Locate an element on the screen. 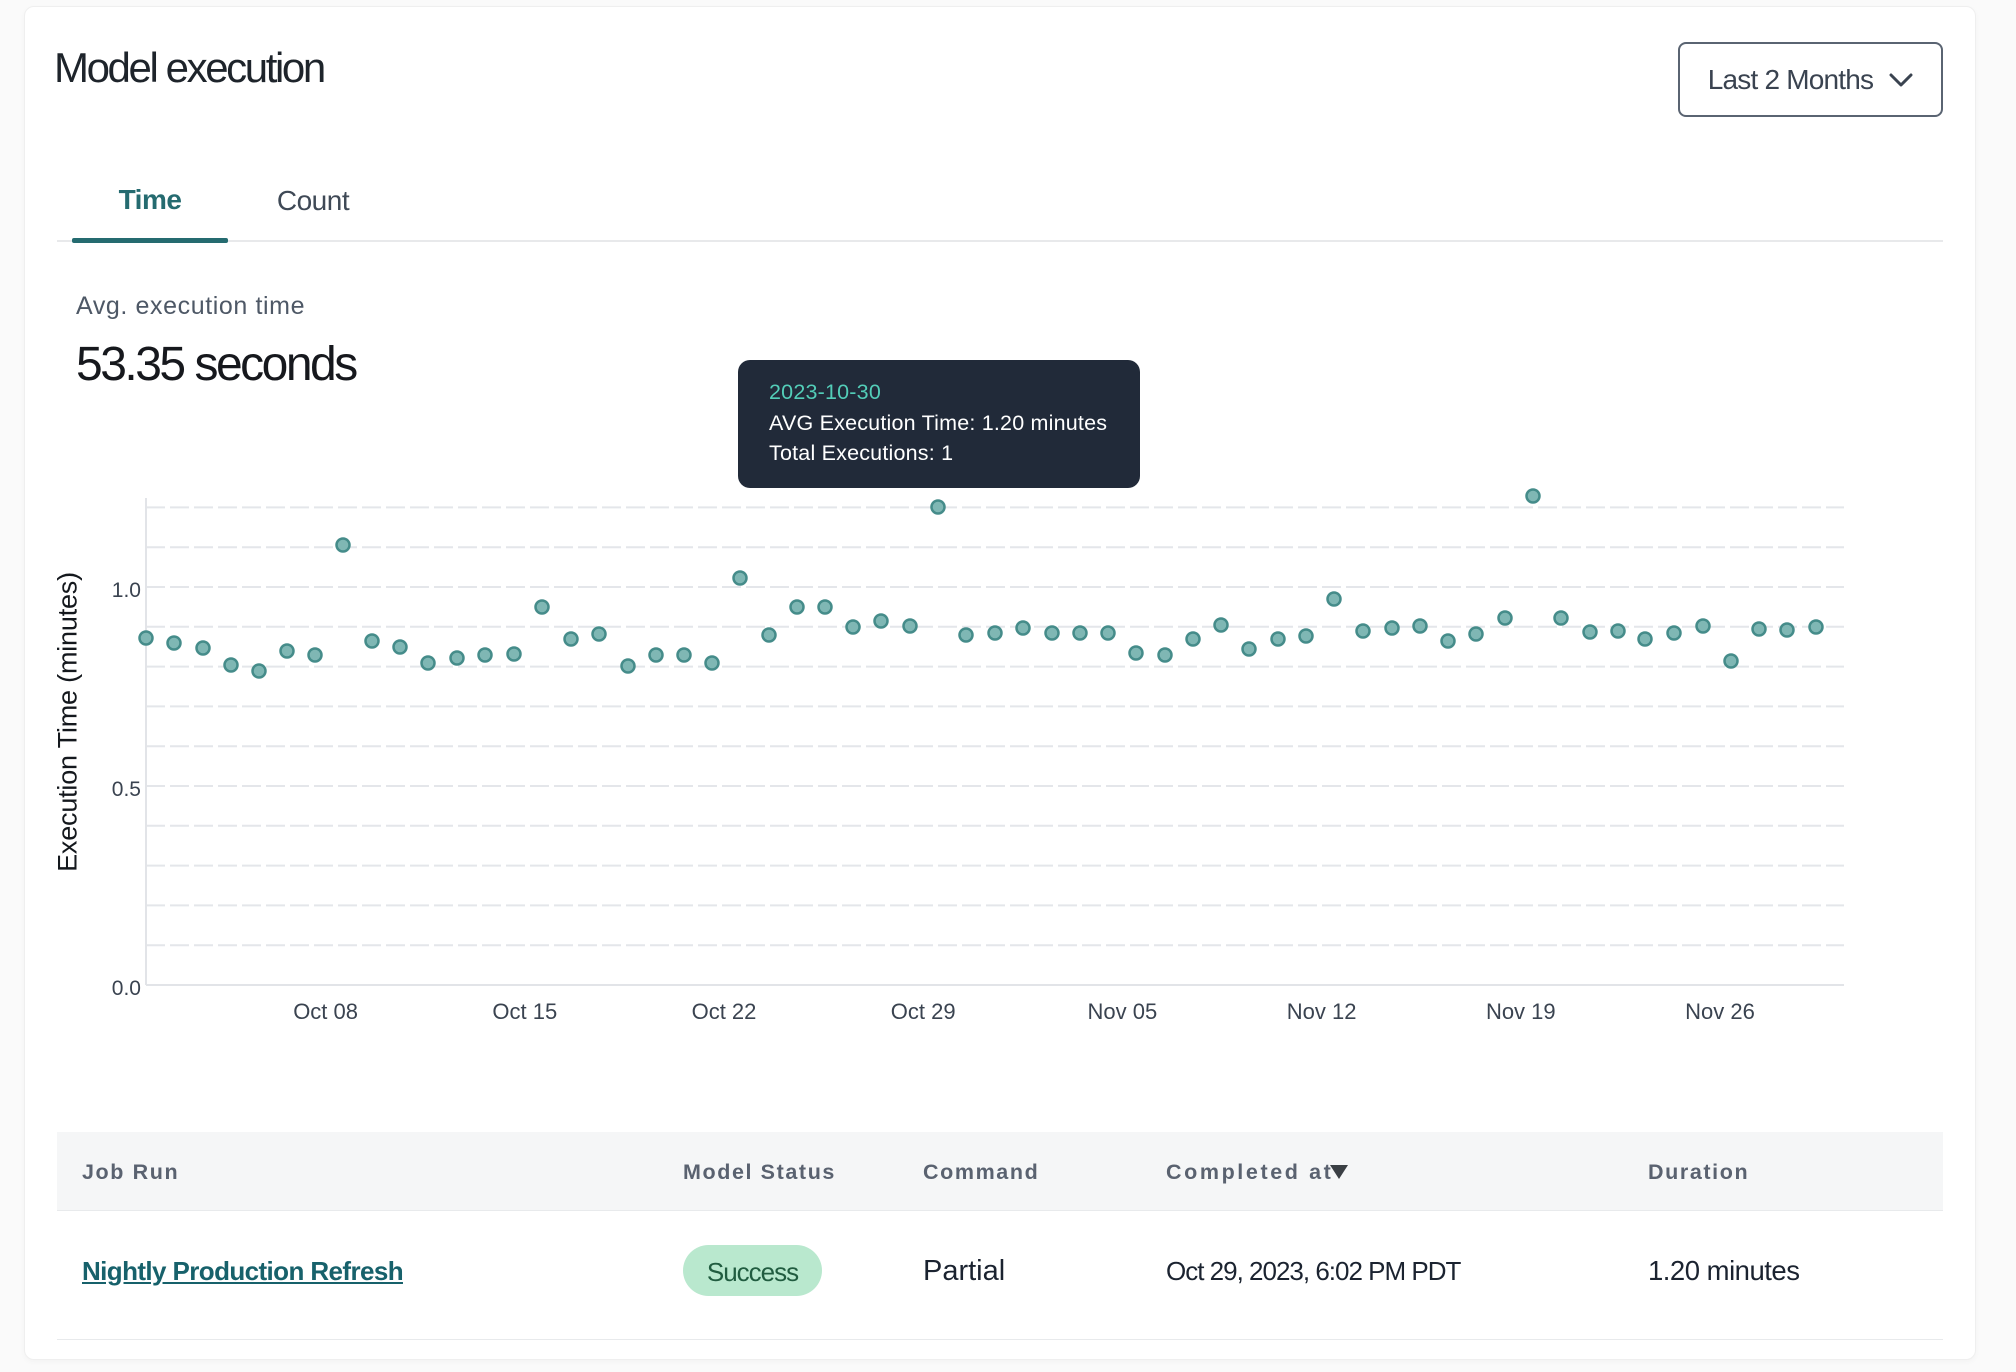 This screenshot has width=2016, height=1372. svg-text: 0.0 is located at coordinates (126, 988).